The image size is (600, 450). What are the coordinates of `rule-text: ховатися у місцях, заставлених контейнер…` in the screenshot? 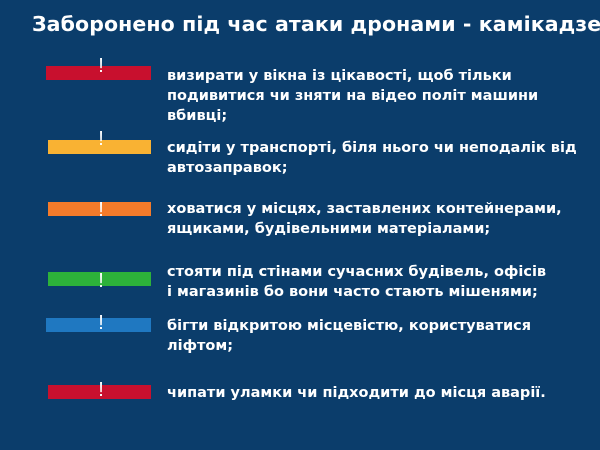 It's located at (364, 219).